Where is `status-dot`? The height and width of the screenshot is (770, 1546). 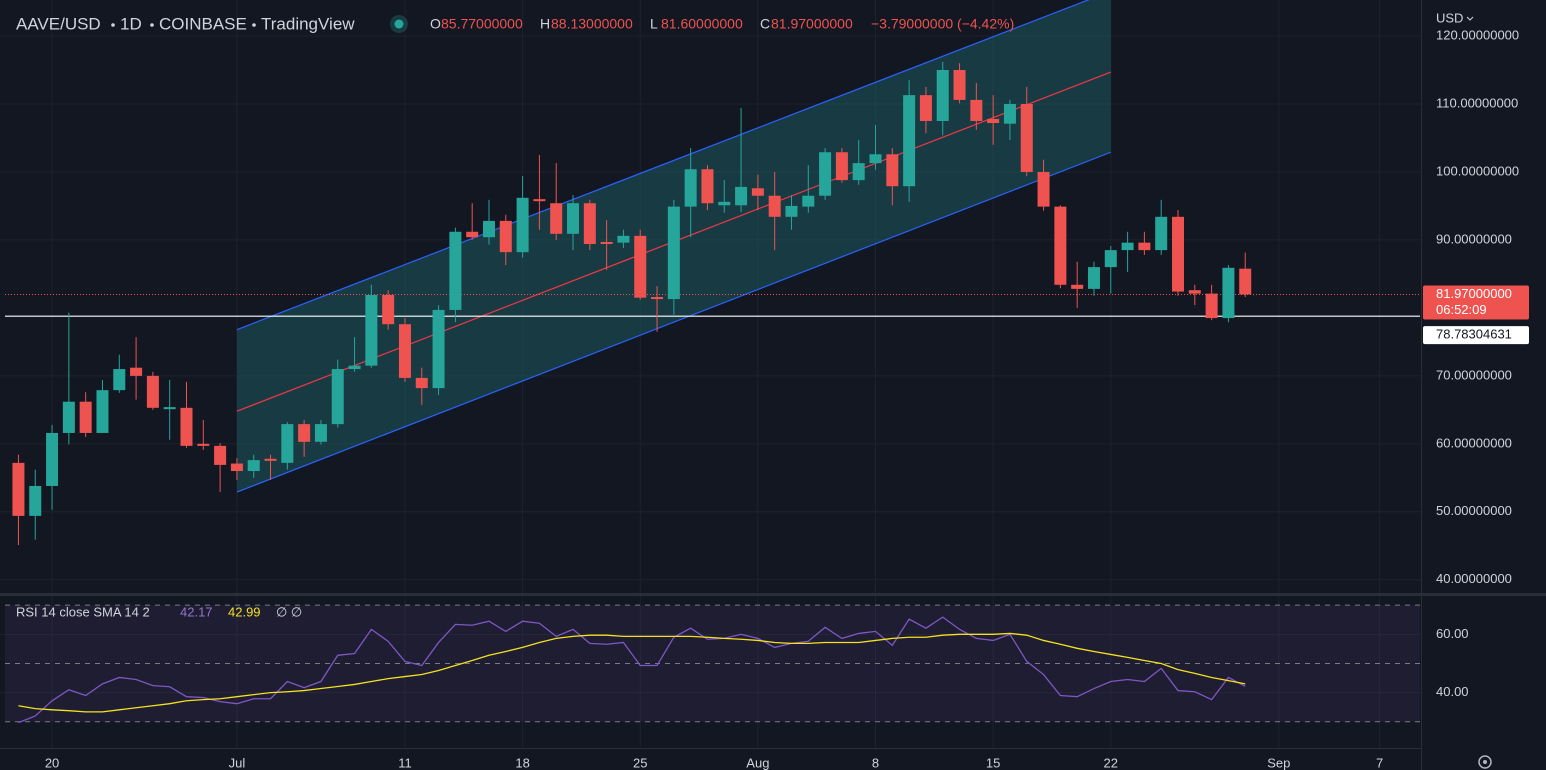 status-dot is located at coordinates (399, 24).